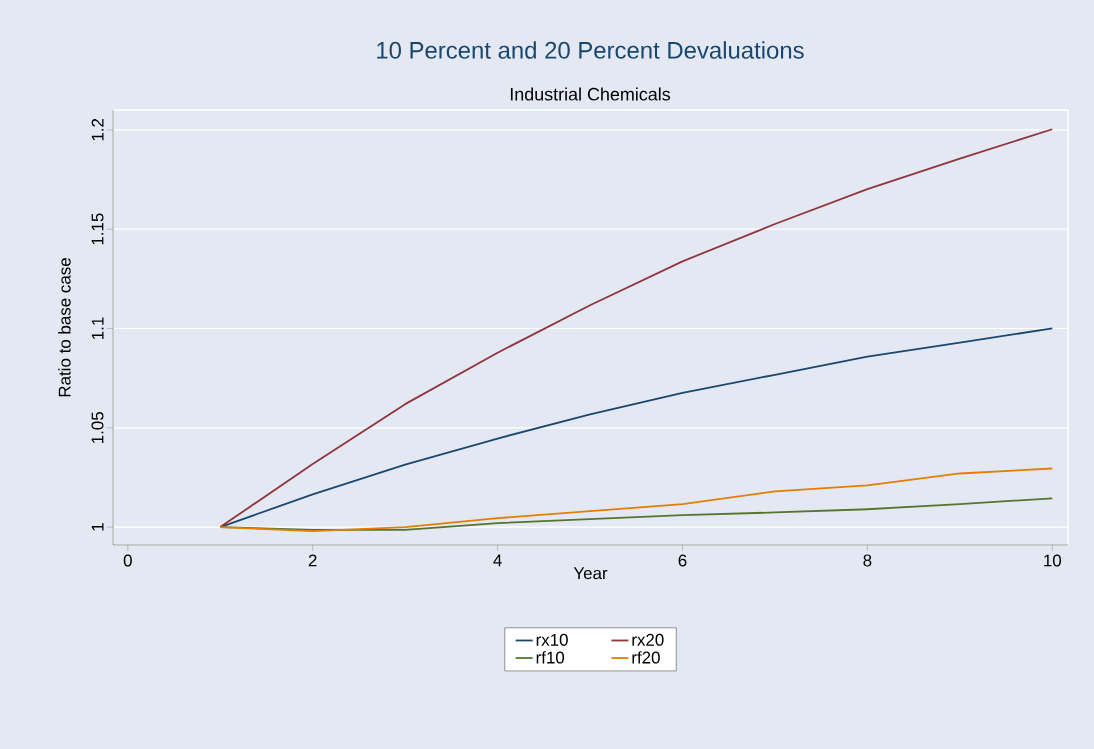  I want to click on y-tick-label: 1.05, so click(97, 427).